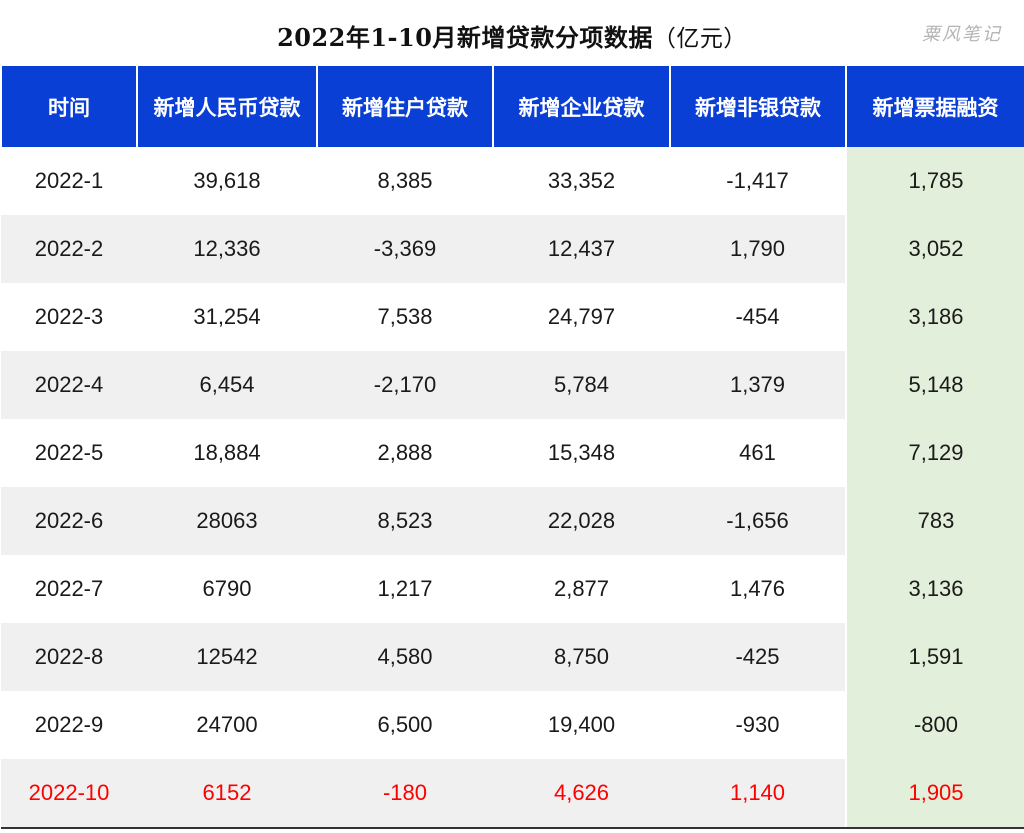 Image resolution: width=1024 pixels, height=833 pixels. What do you see at coordinates (758, 725) in the screenshot?
I see `cell-nonbank-loans: -930` at bounding box center [758, 725].